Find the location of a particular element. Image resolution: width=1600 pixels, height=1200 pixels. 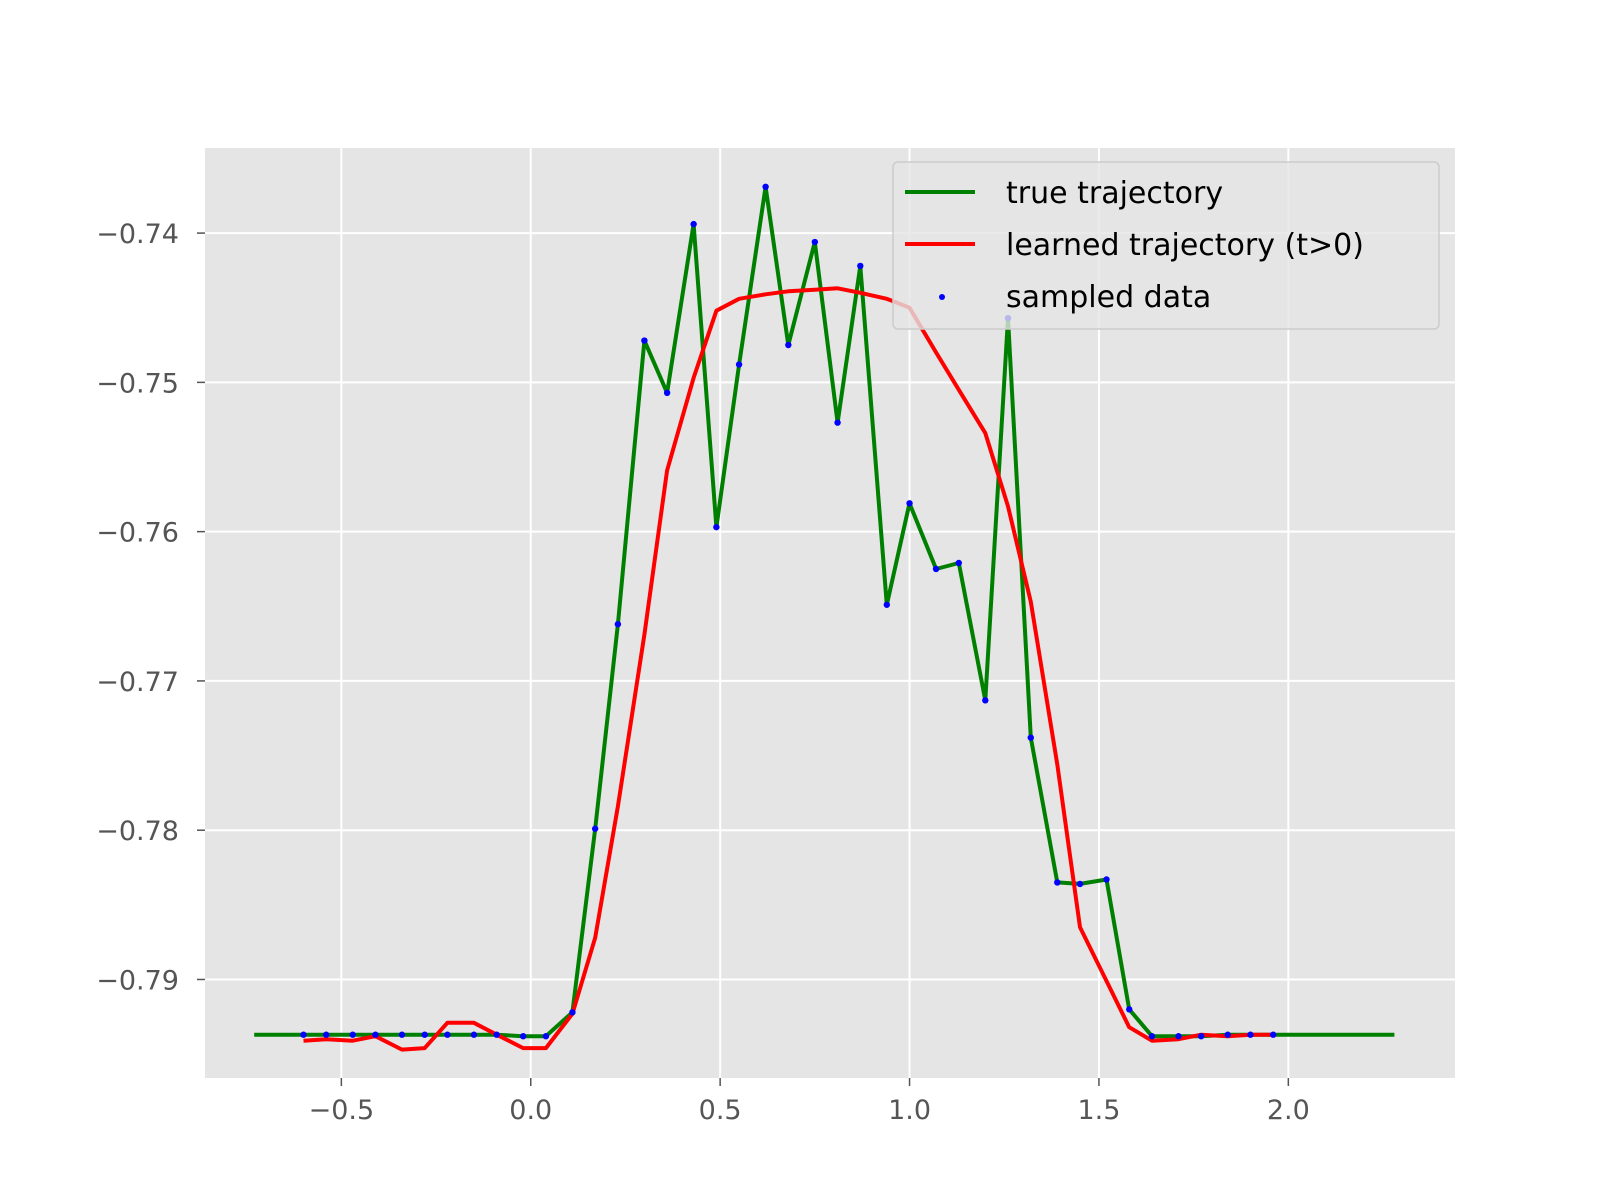

legend-box is located at coordinates (1166, 245).